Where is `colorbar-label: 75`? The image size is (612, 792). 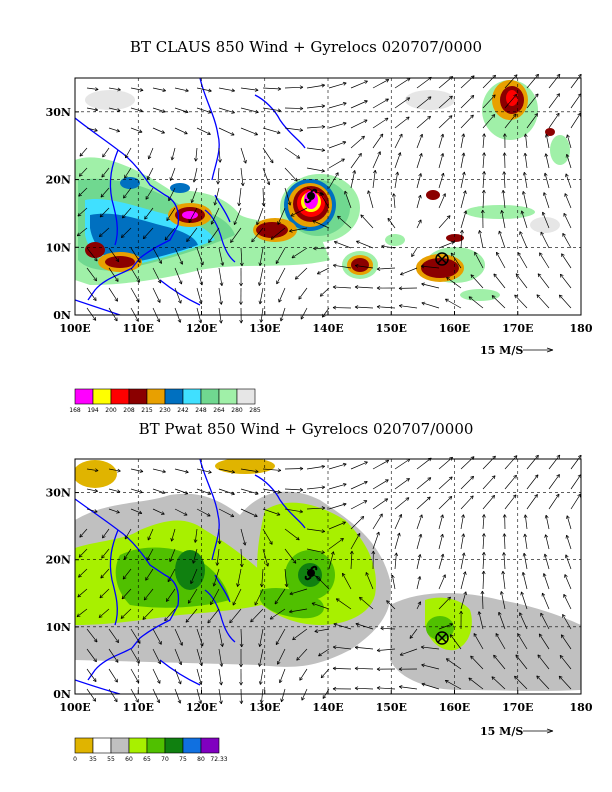 colorbar-label: 75 is located at coordinates (183, 759).